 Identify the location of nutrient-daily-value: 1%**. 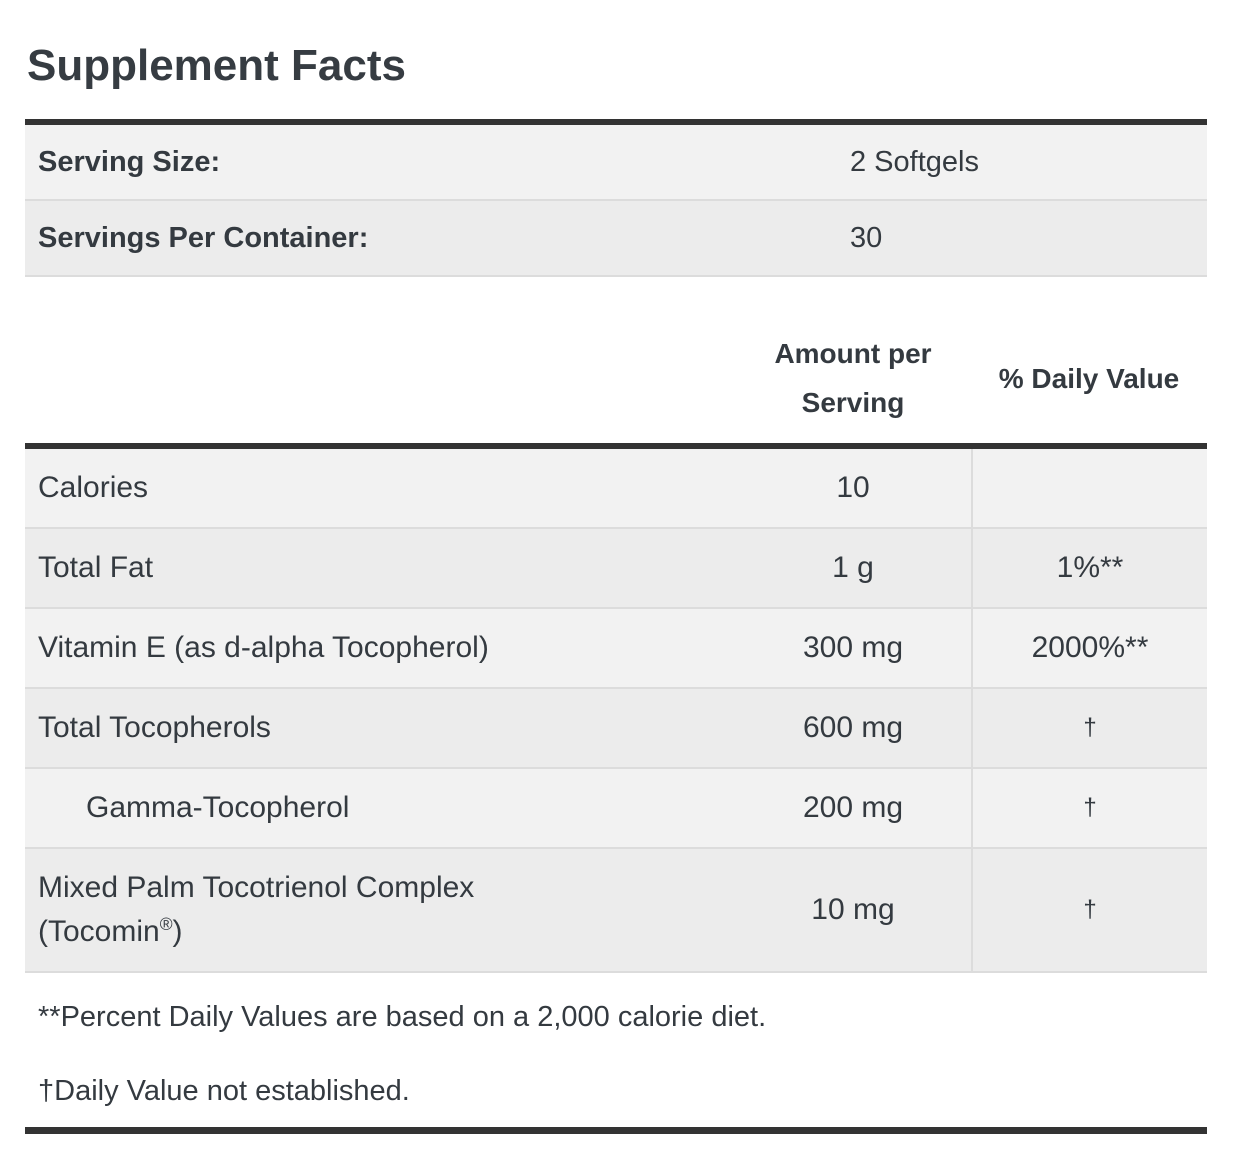
(1089, 568).